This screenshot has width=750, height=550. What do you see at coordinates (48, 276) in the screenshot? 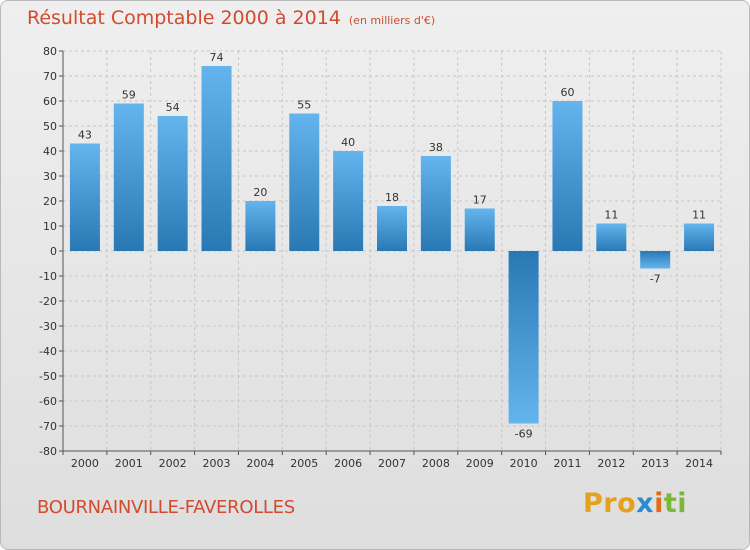
I see `y-tick-label: -10` at bounding box center [48, 276].